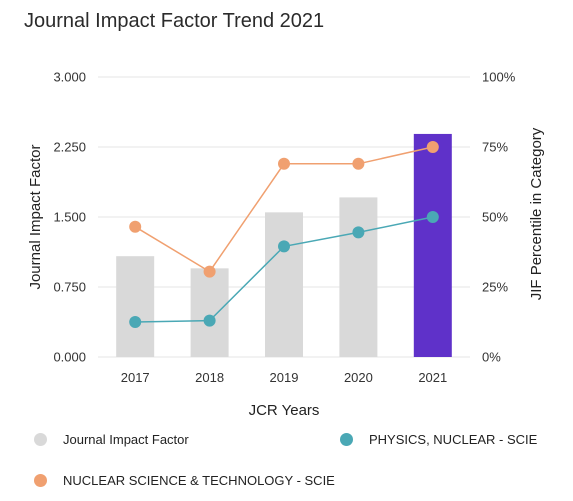 The image size is (573, 501). Describe the element at coordinates (135, 377) in the screenshot. I see `x-tick-label: 2017` at that location.